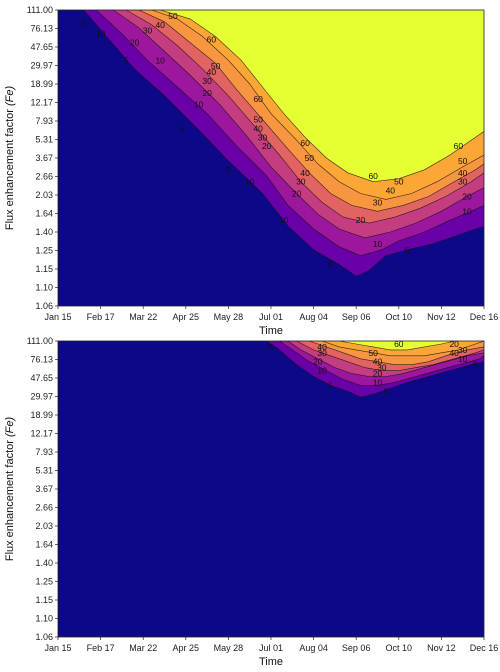  I want to click on y-axis-label: Flux enhancement factor (Fe), so click(10, 489).